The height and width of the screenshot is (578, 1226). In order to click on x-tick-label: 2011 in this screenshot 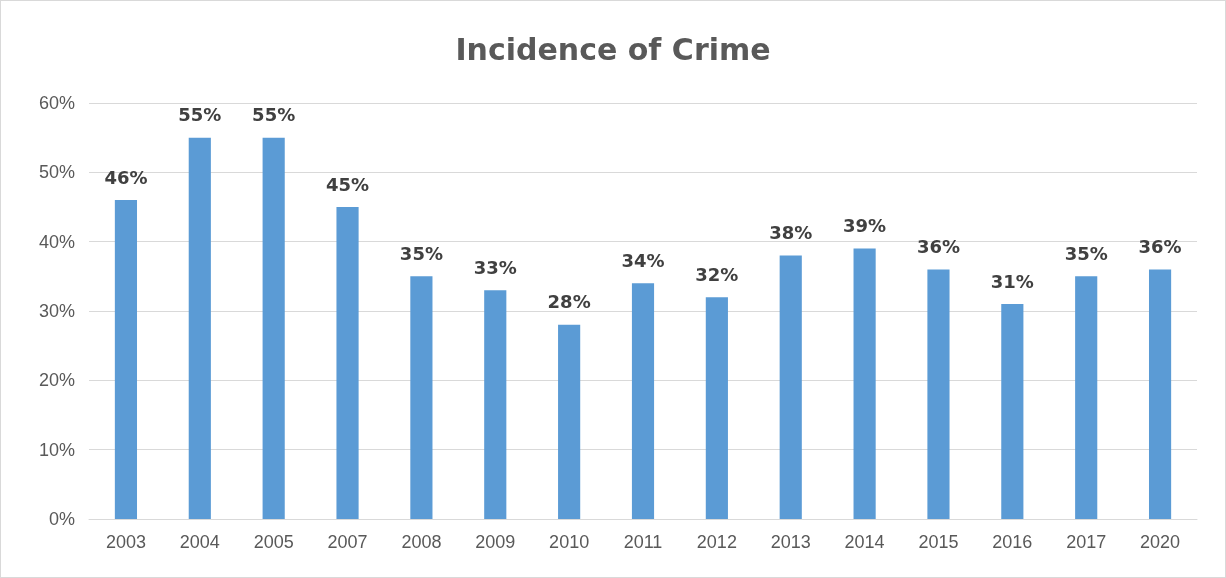, I will do `click(643, 542)`.